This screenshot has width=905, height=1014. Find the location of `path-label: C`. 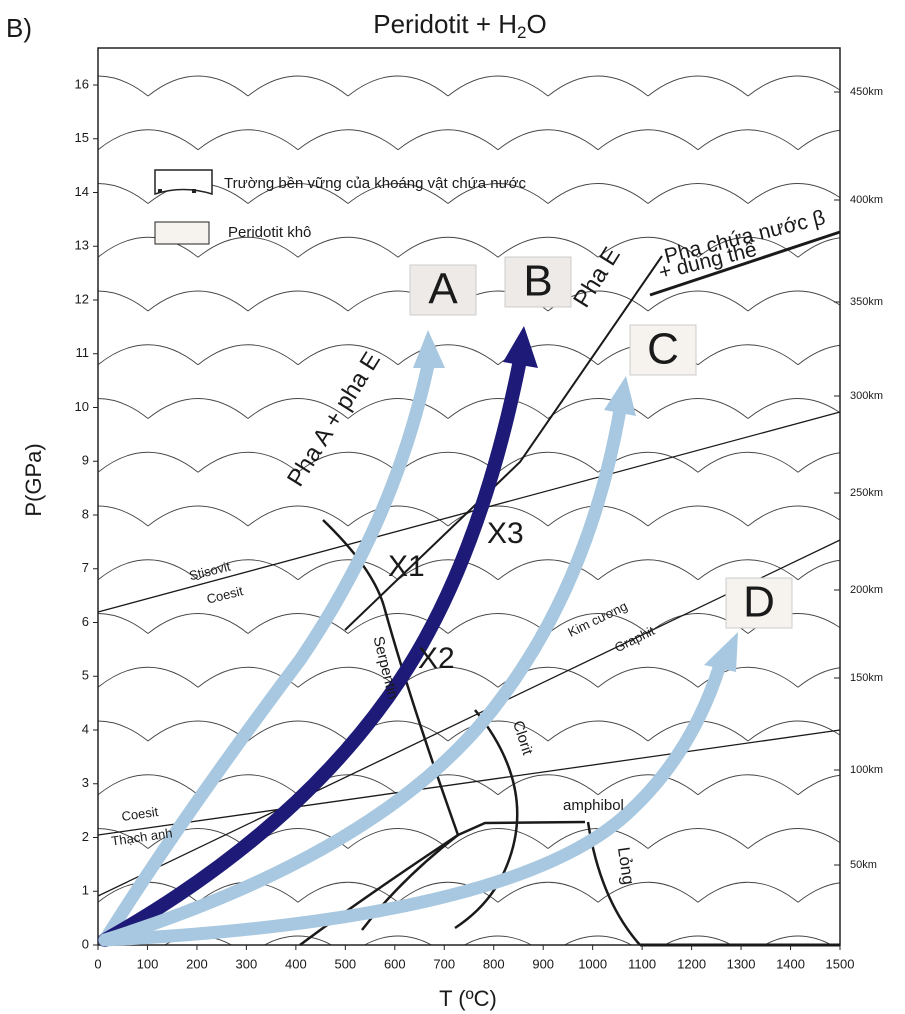

path-label: C is located at coordinates (663, 349).